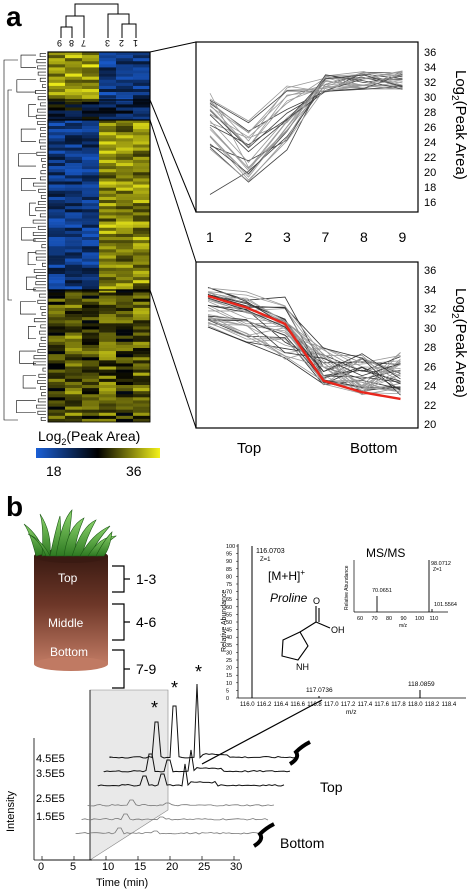 This screenshot has height=890, width=474. What do you see at coordinates (286, 575) in the screenshot?
I see `ion-label: [M+H]+` at bounding box center [286, 575].